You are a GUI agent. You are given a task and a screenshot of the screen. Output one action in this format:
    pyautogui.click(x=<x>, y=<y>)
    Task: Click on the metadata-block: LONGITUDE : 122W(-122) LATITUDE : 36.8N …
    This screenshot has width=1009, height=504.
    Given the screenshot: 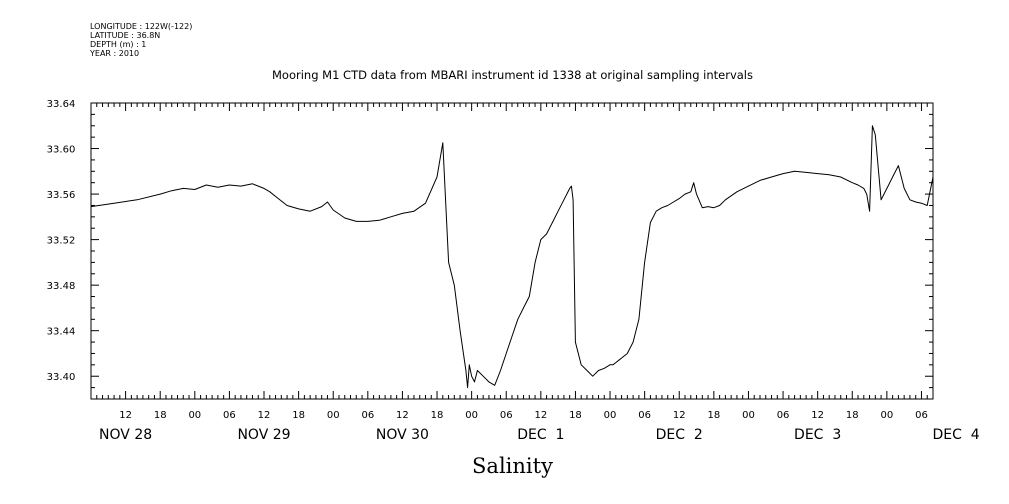 What is the action you would take?
    pyautogui.click(x=141, y=40)
    